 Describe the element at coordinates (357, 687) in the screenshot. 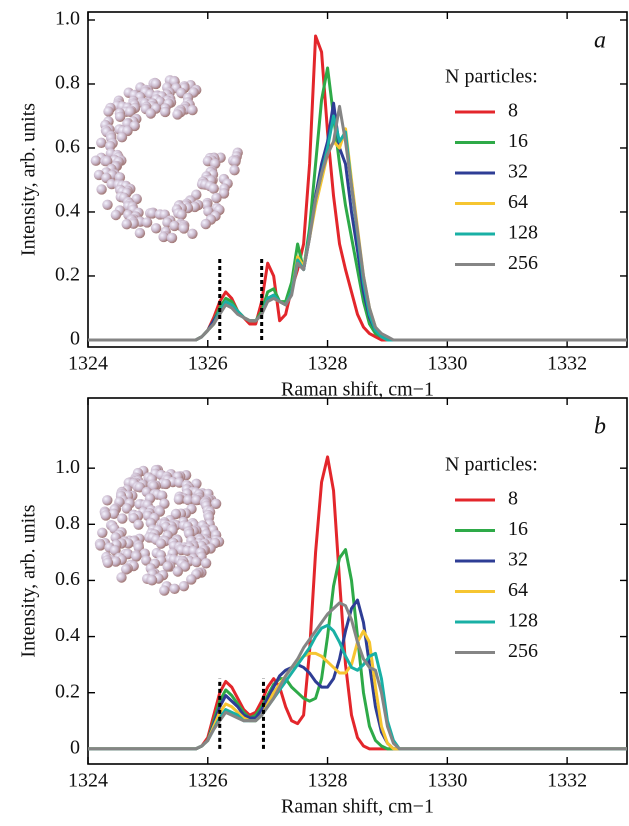

I see `series-line` at that location.